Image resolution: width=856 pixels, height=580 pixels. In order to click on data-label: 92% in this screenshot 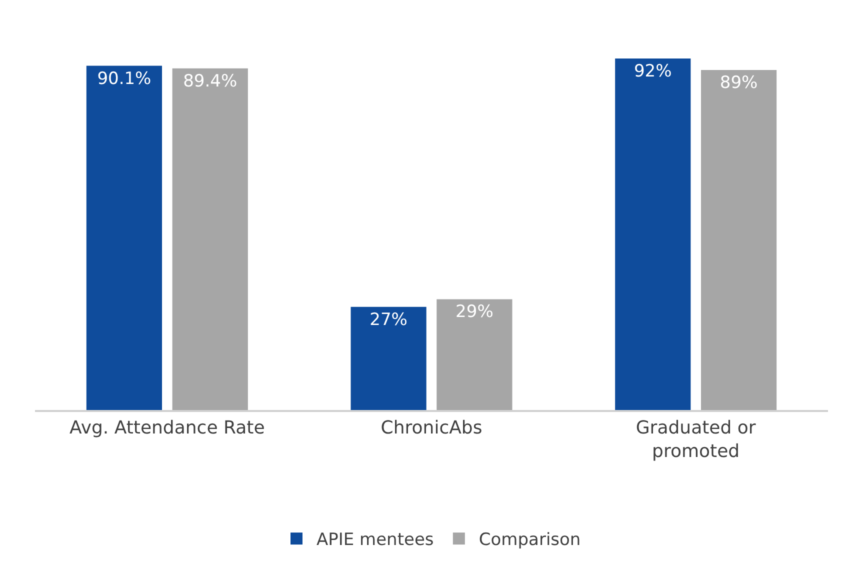, I will do `click(653, 72)`.